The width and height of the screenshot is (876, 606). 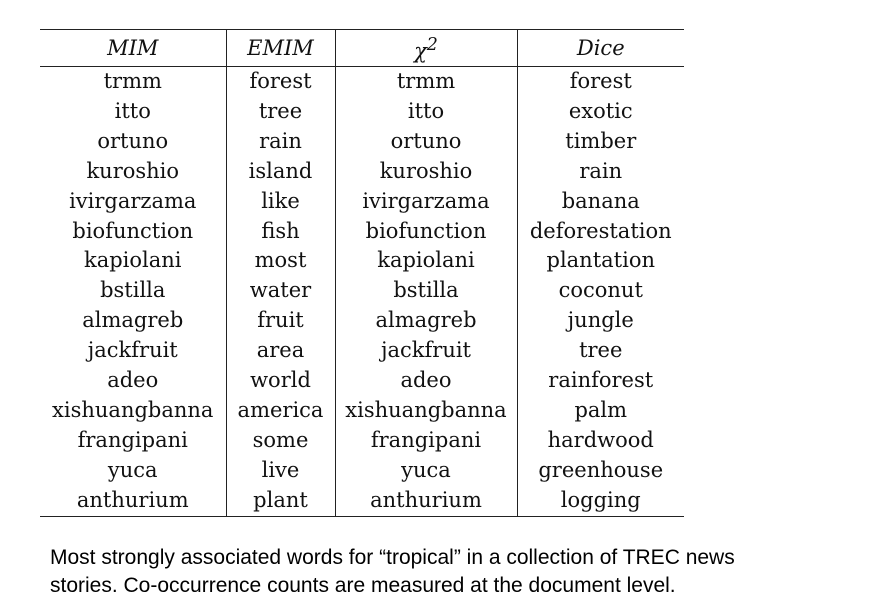 I want to click on table-row: kuroshio island kuroshio rain, so click(x=362, y=171).